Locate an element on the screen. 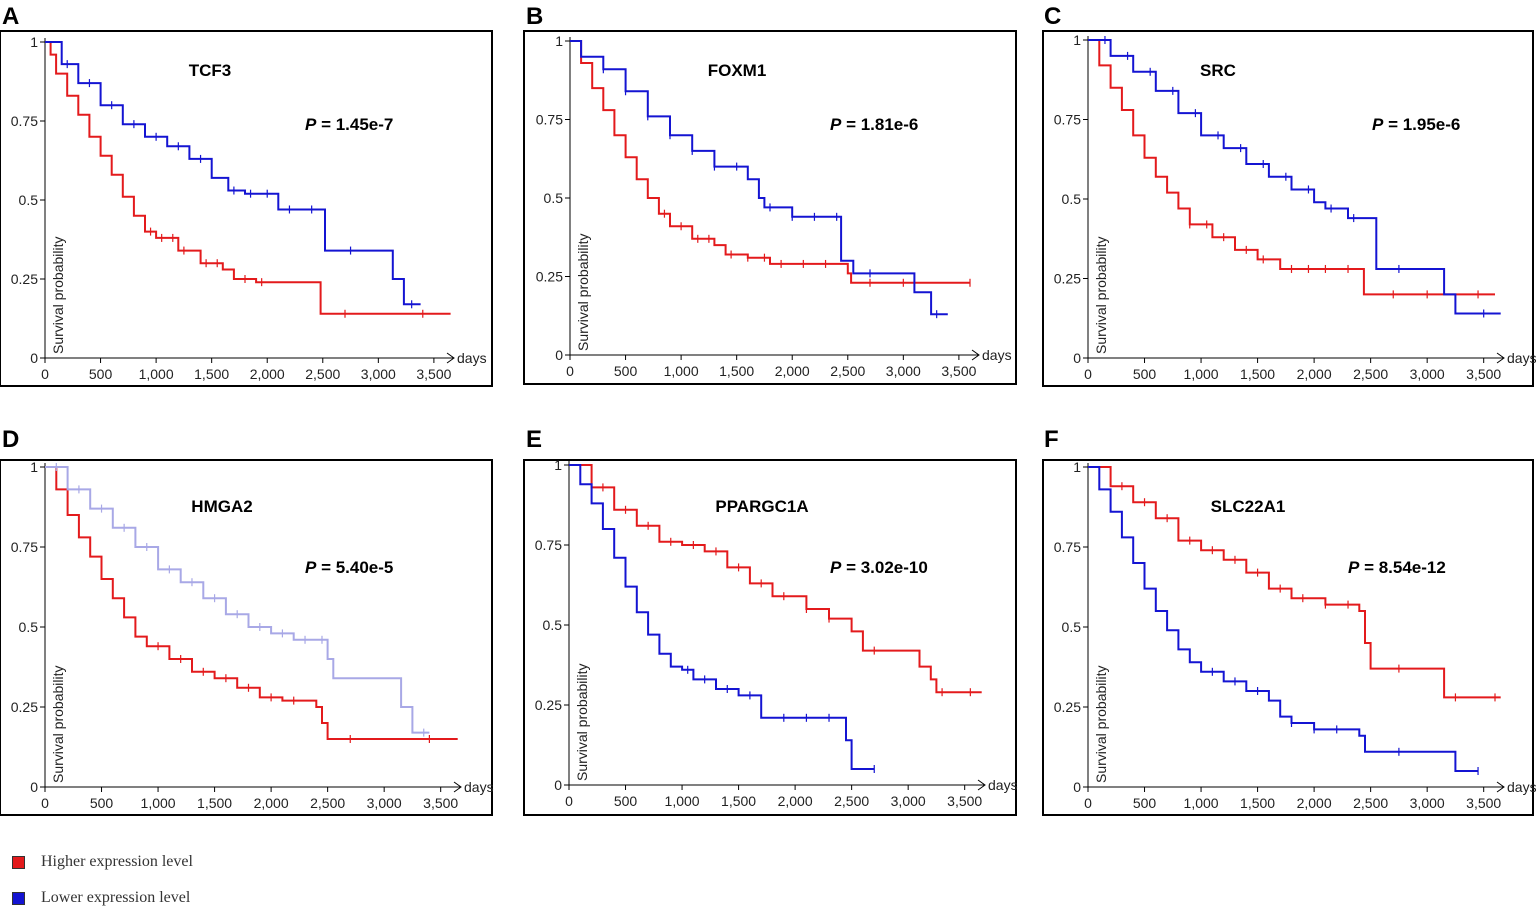 This screenshot has width=1536, height=916. x-tick-label-c: 500 is located at coordinates (1145, 374).